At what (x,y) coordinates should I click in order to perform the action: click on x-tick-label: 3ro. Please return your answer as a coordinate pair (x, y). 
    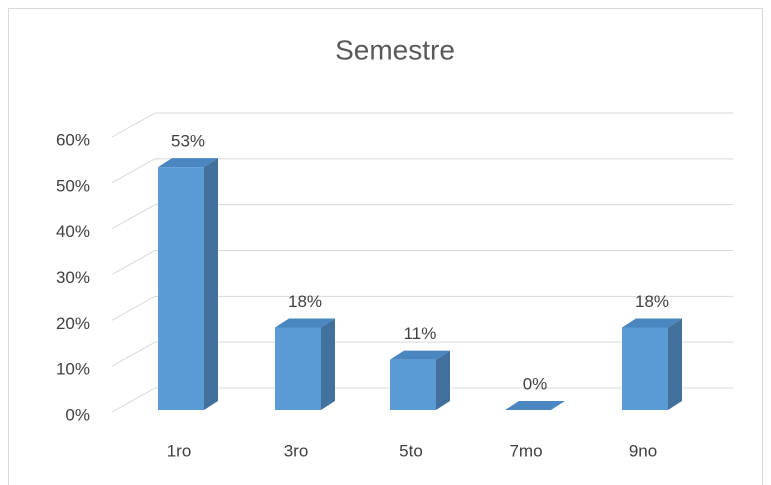
    Looking at the image, I should click on (296, 450).